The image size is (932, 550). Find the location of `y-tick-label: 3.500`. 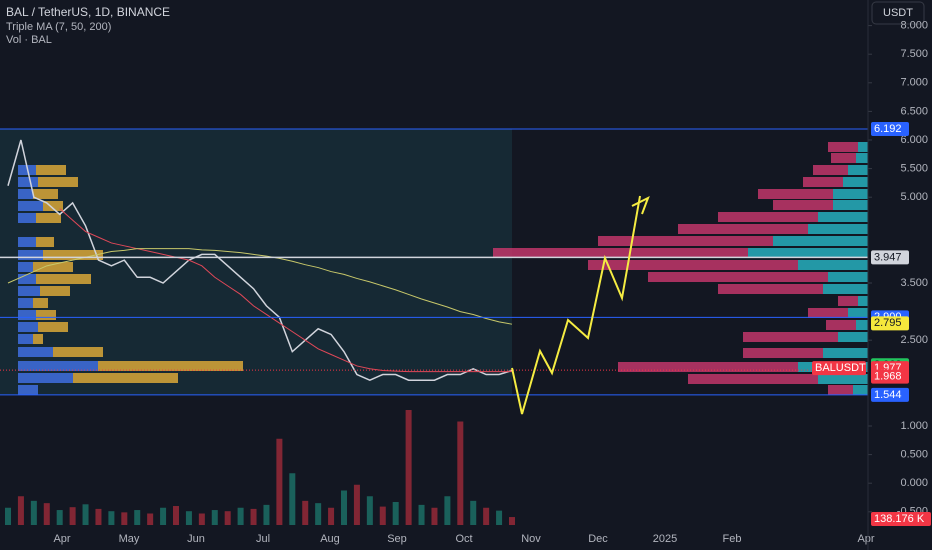

y-tick-label: 3.500 is located at coordinates (914, 283).